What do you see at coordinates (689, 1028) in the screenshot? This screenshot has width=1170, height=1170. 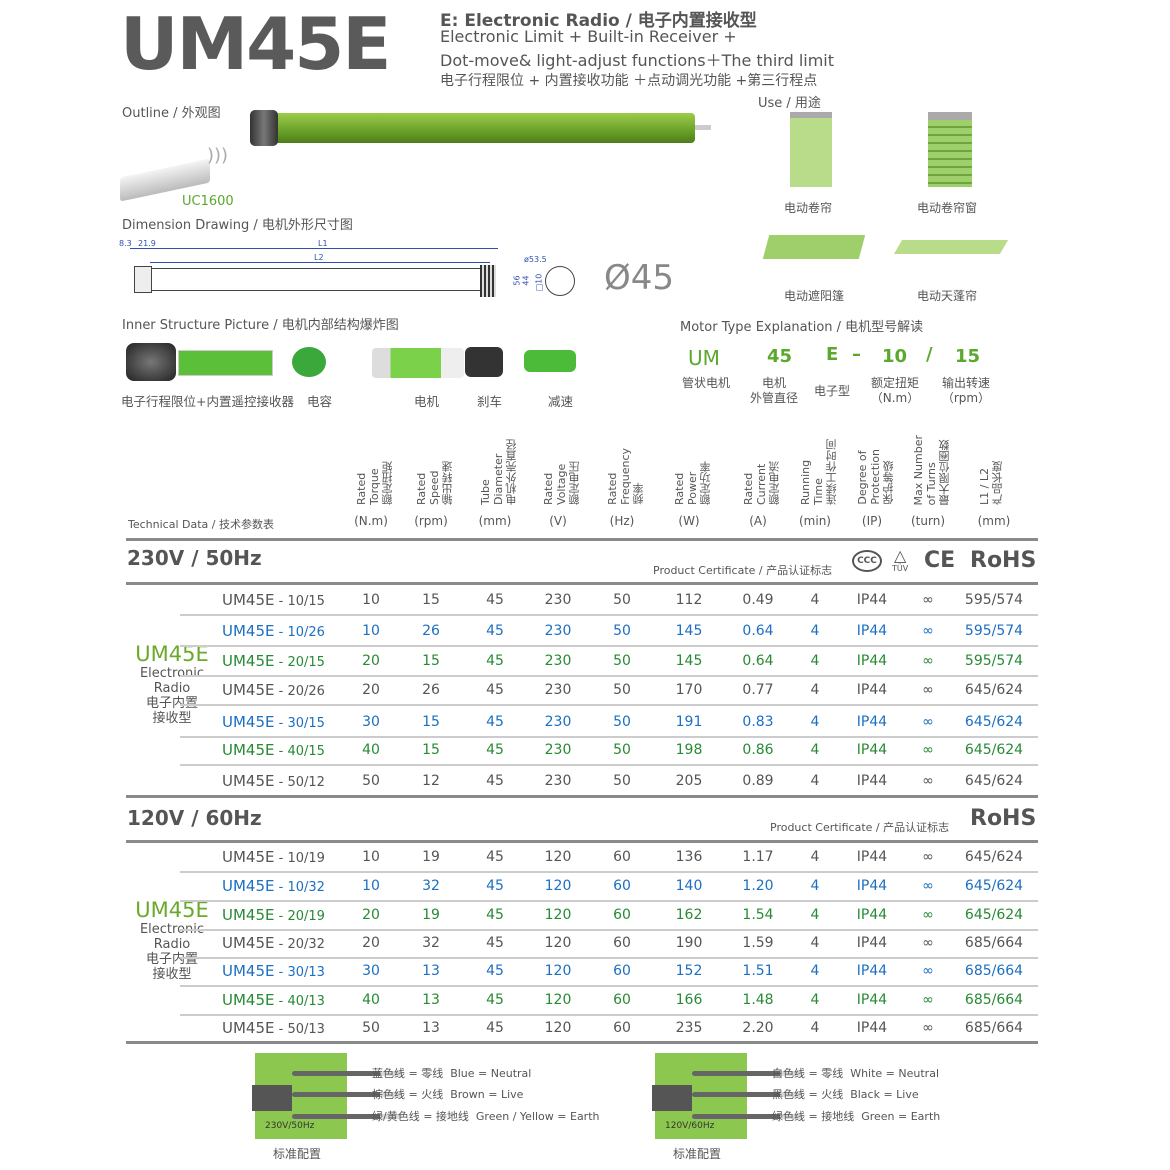 I see `table-cell: 235` at bounding box center [689, 1028].